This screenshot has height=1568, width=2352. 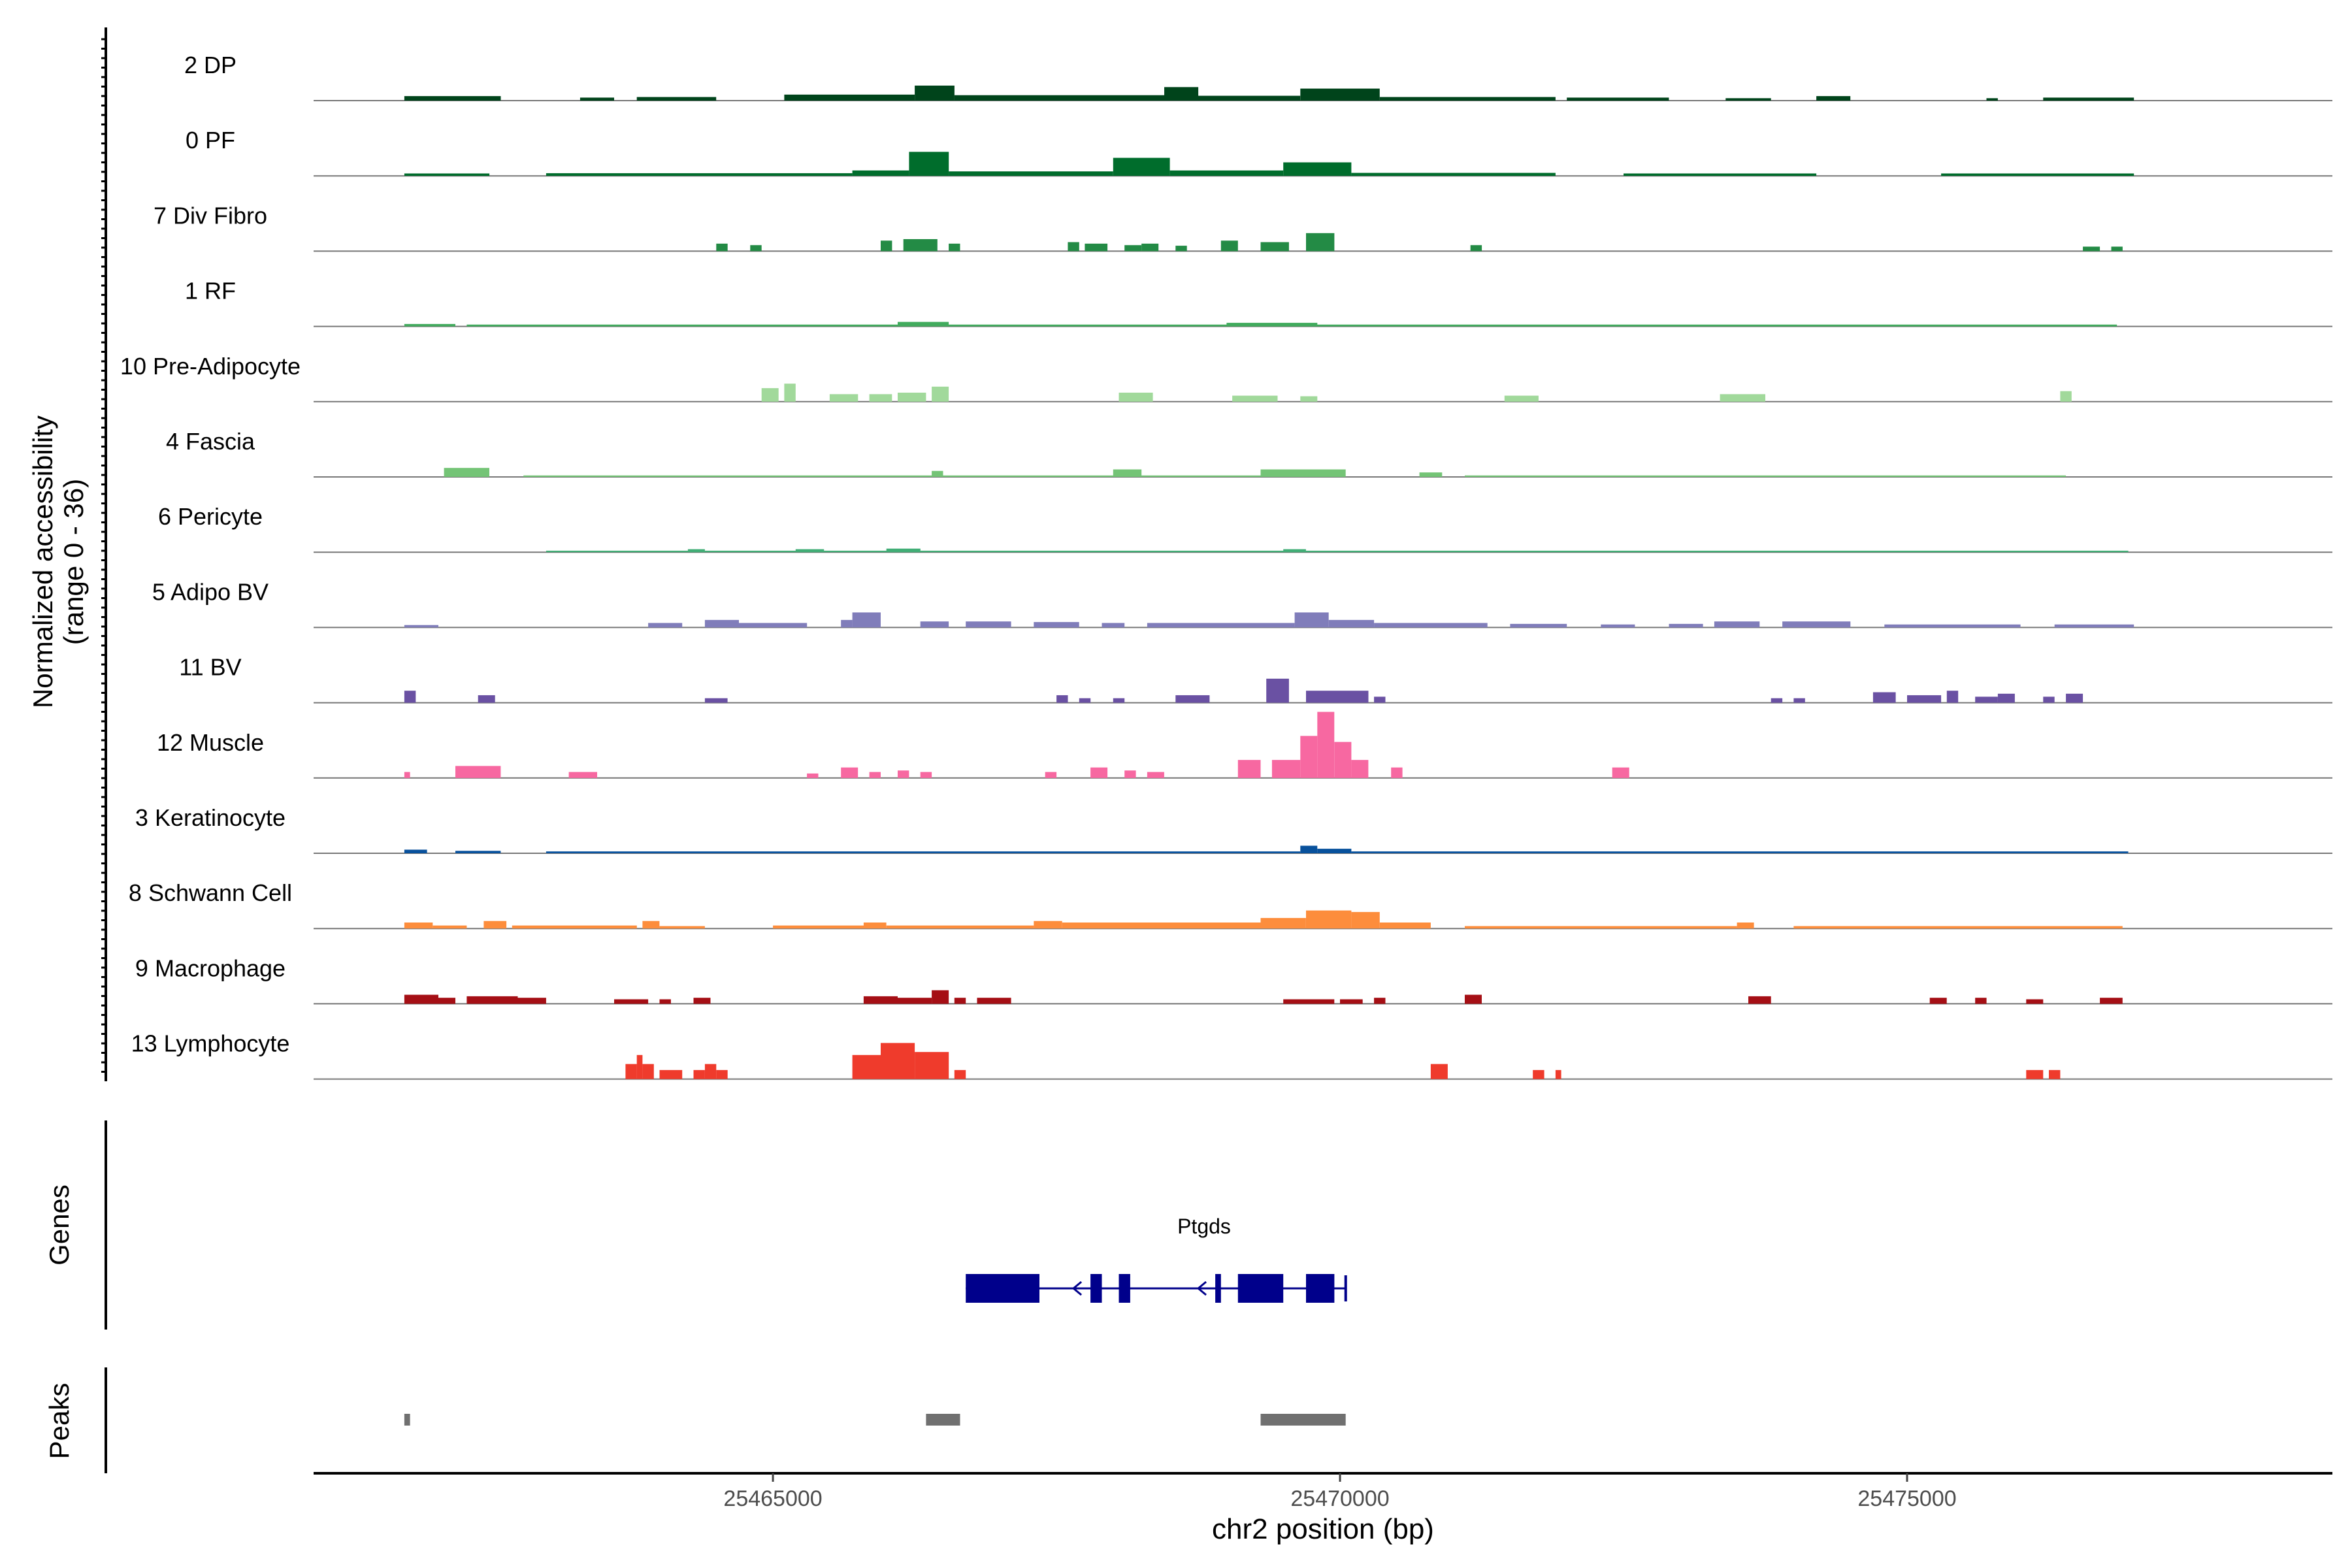 I want to click on track-7-div-fibro: 7 Div Fibro, so click(x=1243, y=227).